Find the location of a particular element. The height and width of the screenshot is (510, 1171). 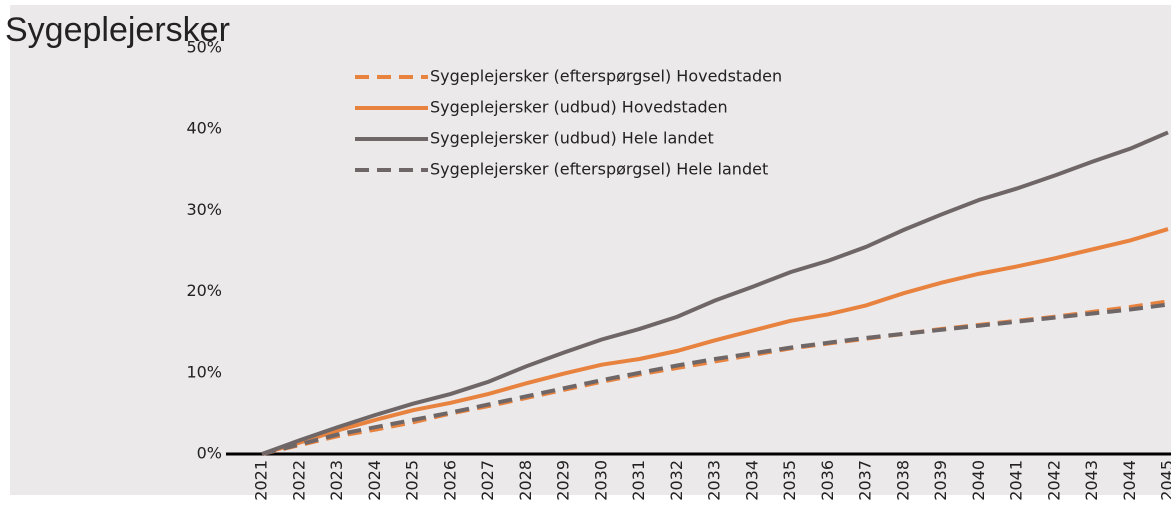

x-tick-label: 2034 is located at coordinates (751, 480).